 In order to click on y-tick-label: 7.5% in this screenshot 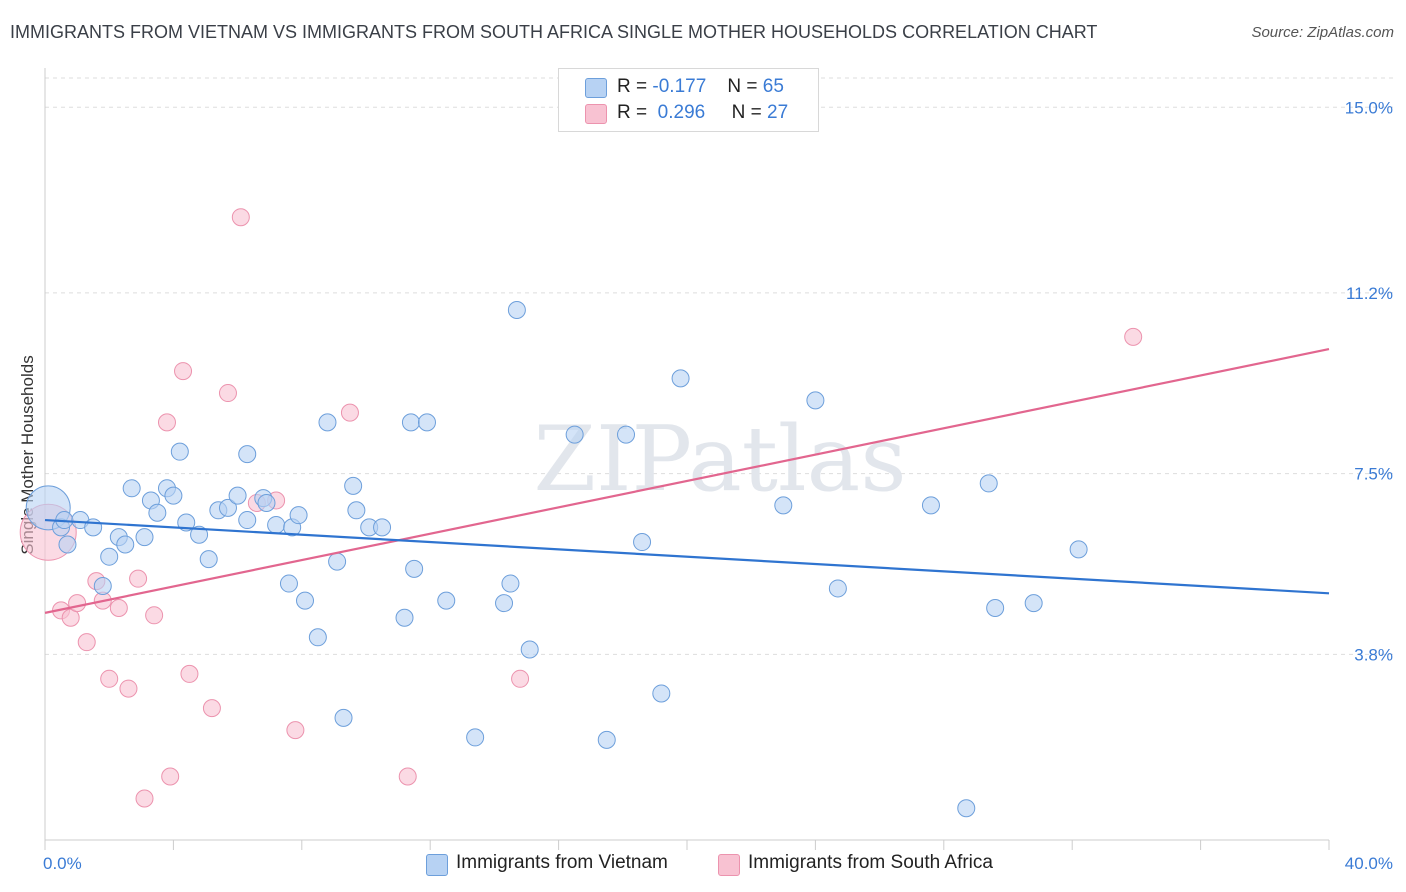, I will do `click(1373, 474)`.